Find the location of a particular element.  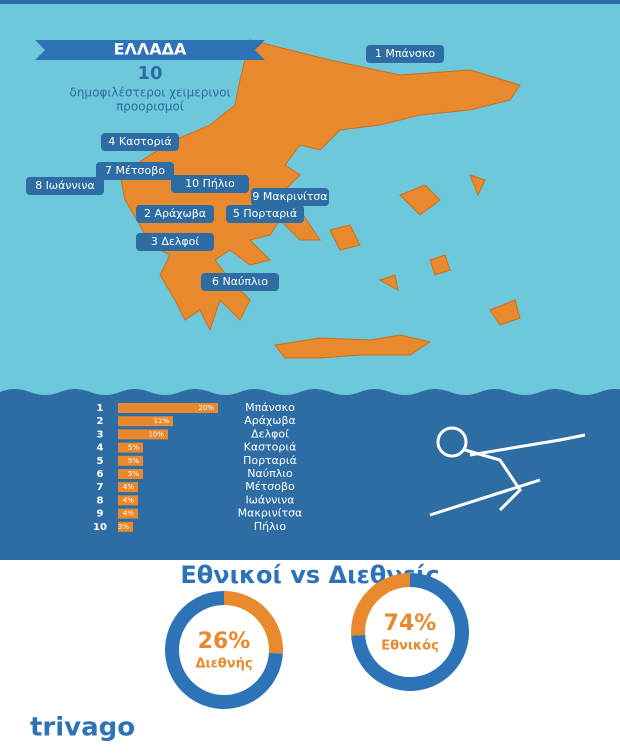

value-label: 11% is located at coordinates (161, 421).